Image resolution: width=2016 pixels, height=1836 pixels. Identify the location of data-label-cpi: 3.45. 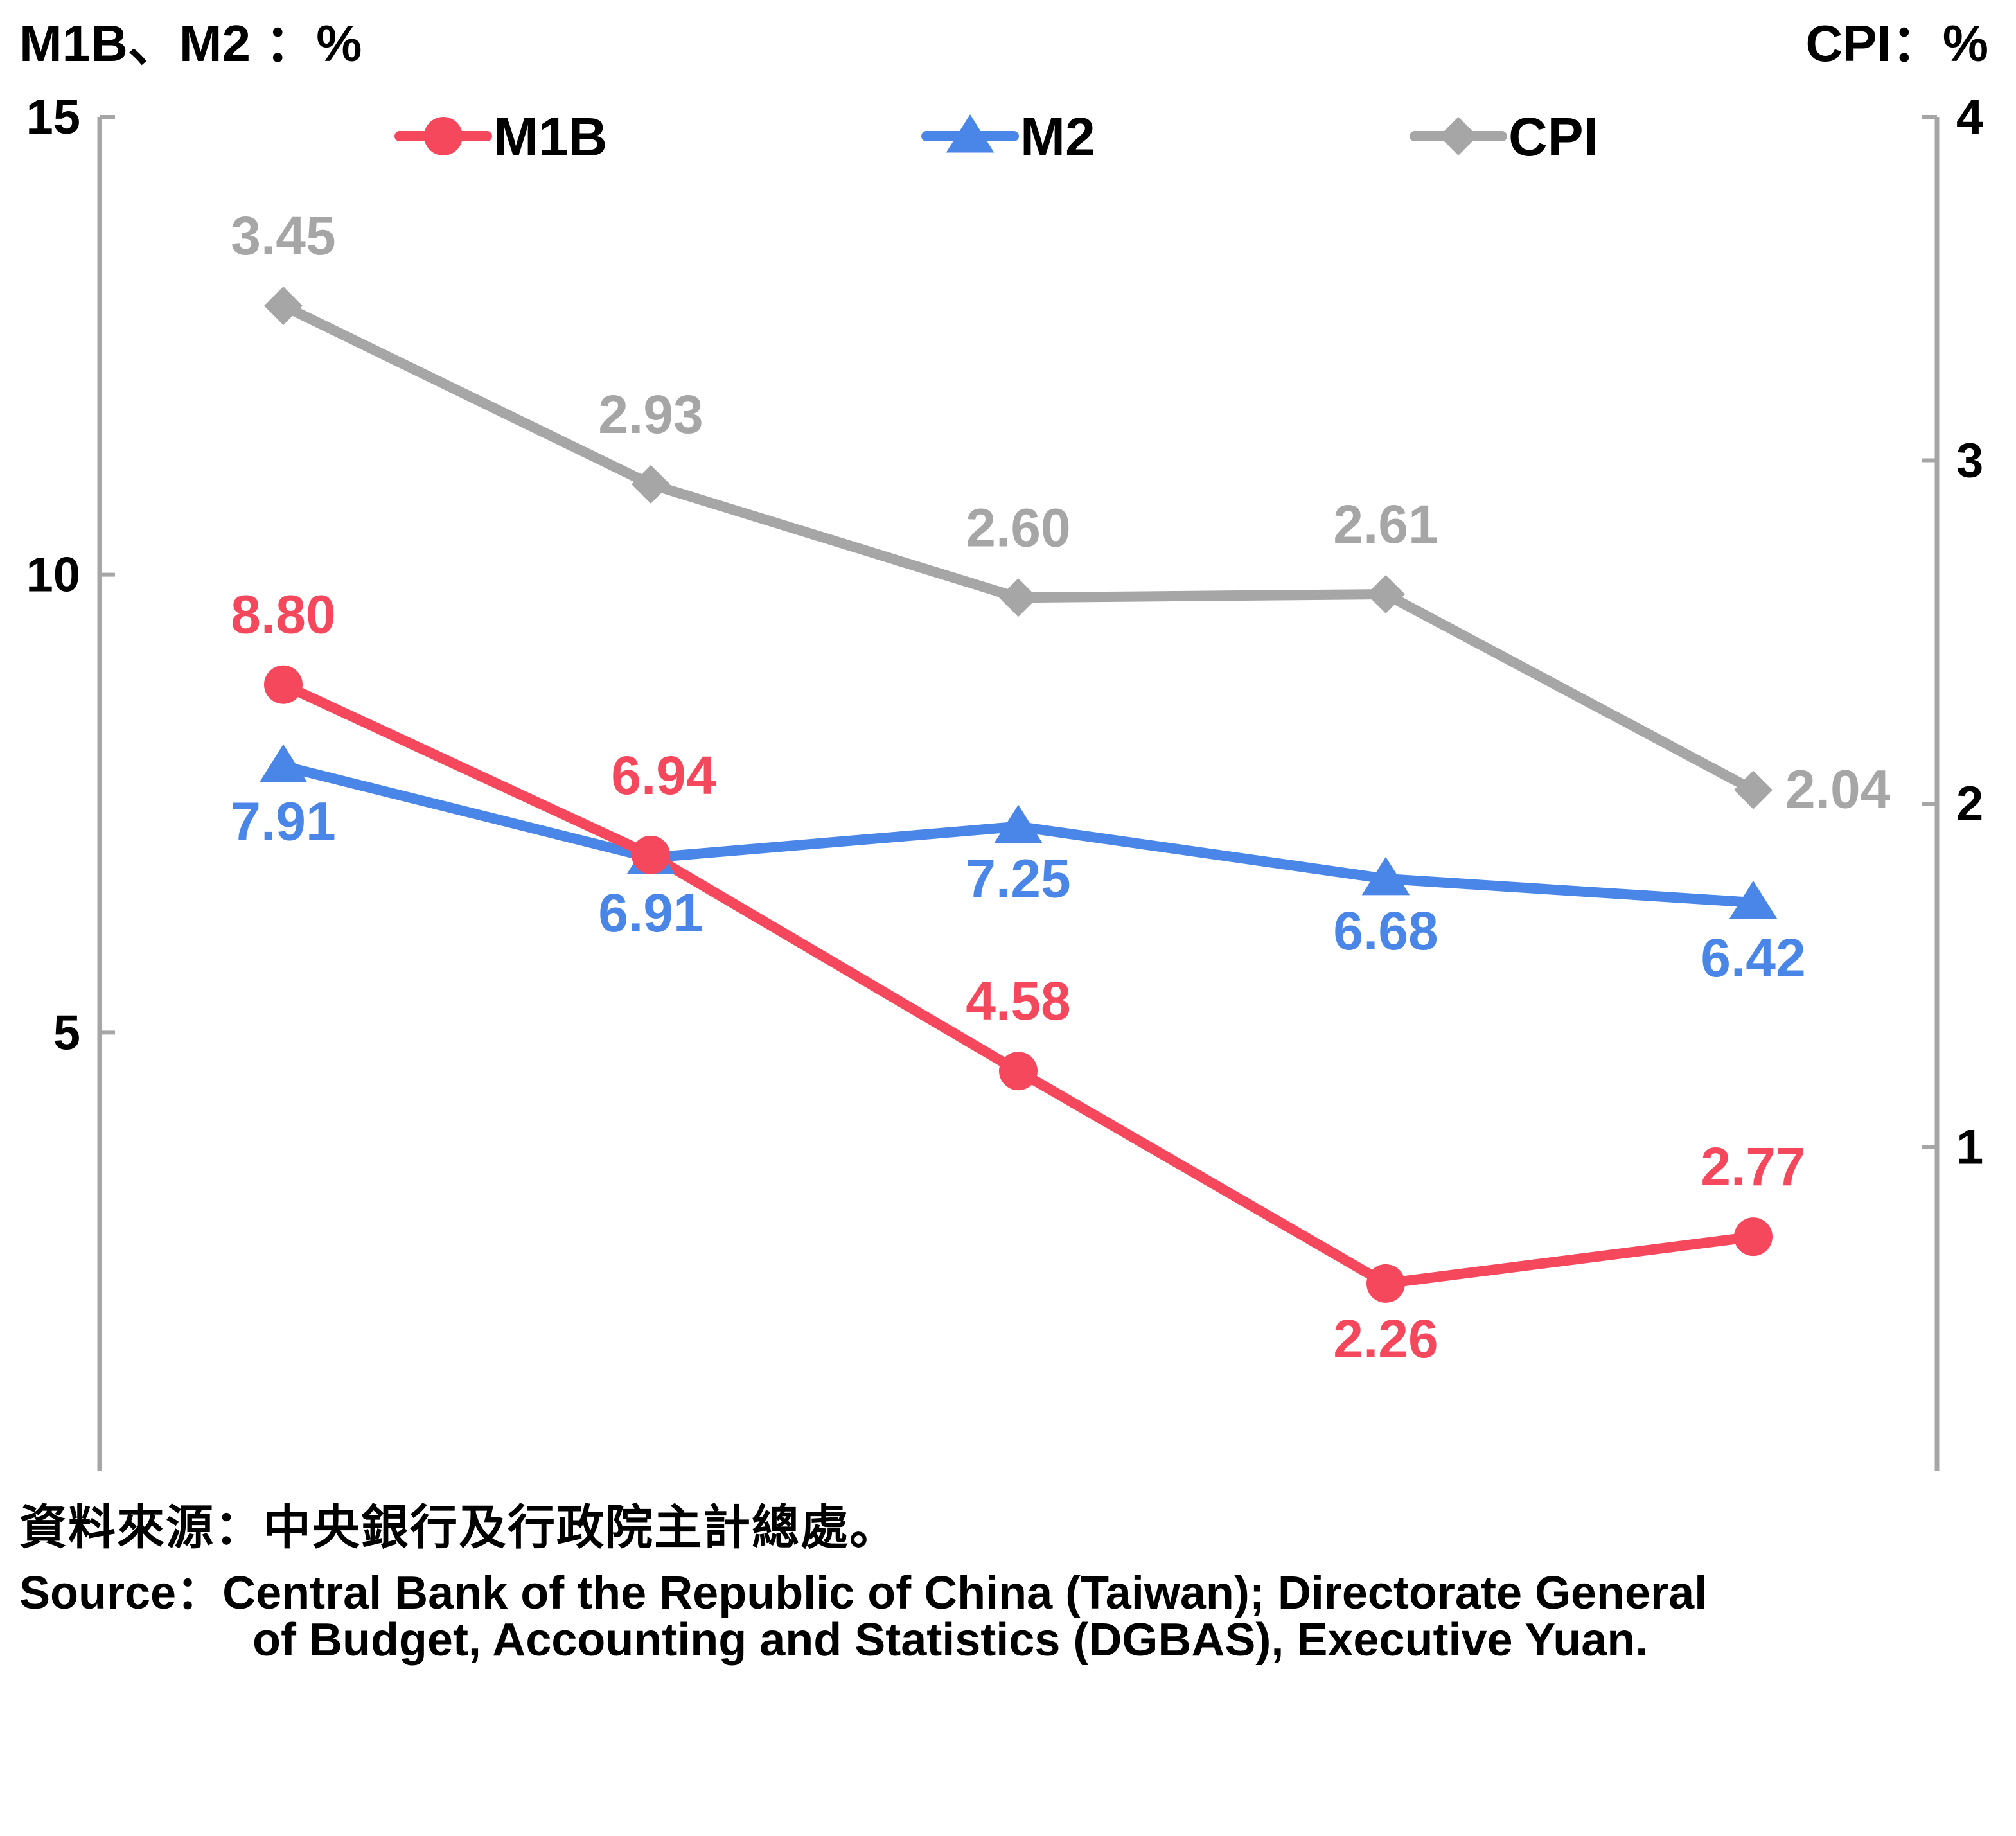
(283, 236).